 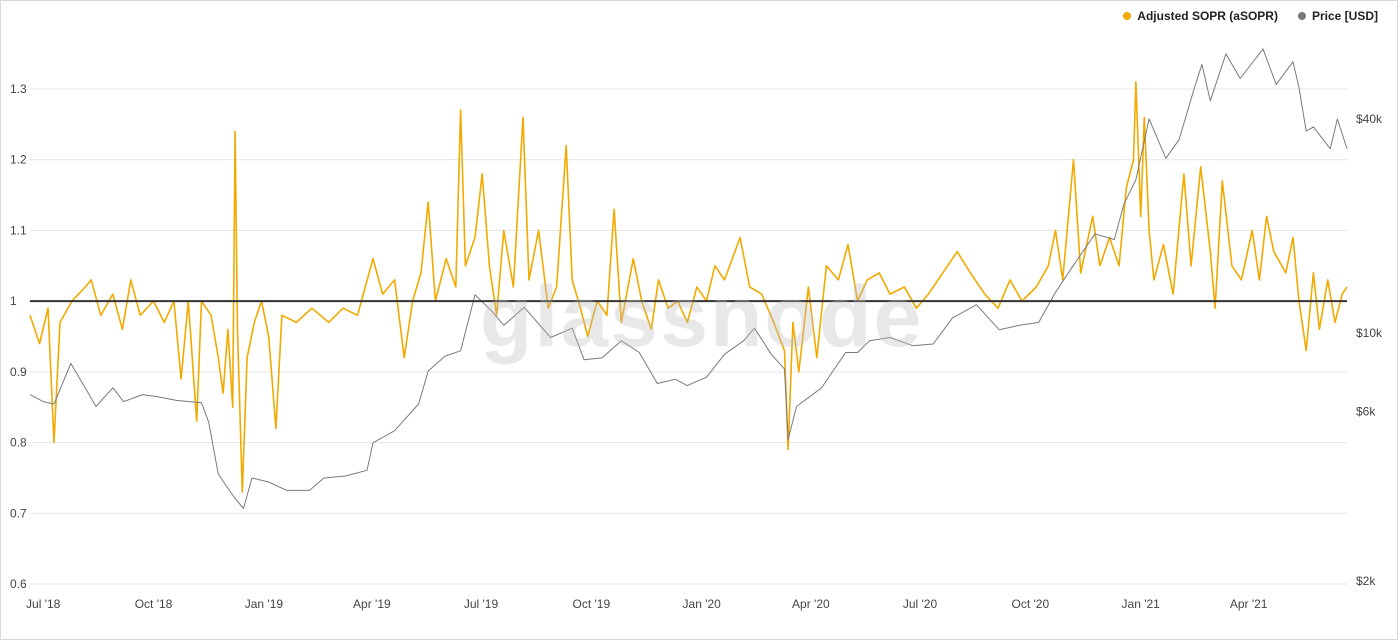 What do you see at coordinates (13, 301) in the screenshot?
I see `y-tick-label: 1` at bounding box center [13, 301].